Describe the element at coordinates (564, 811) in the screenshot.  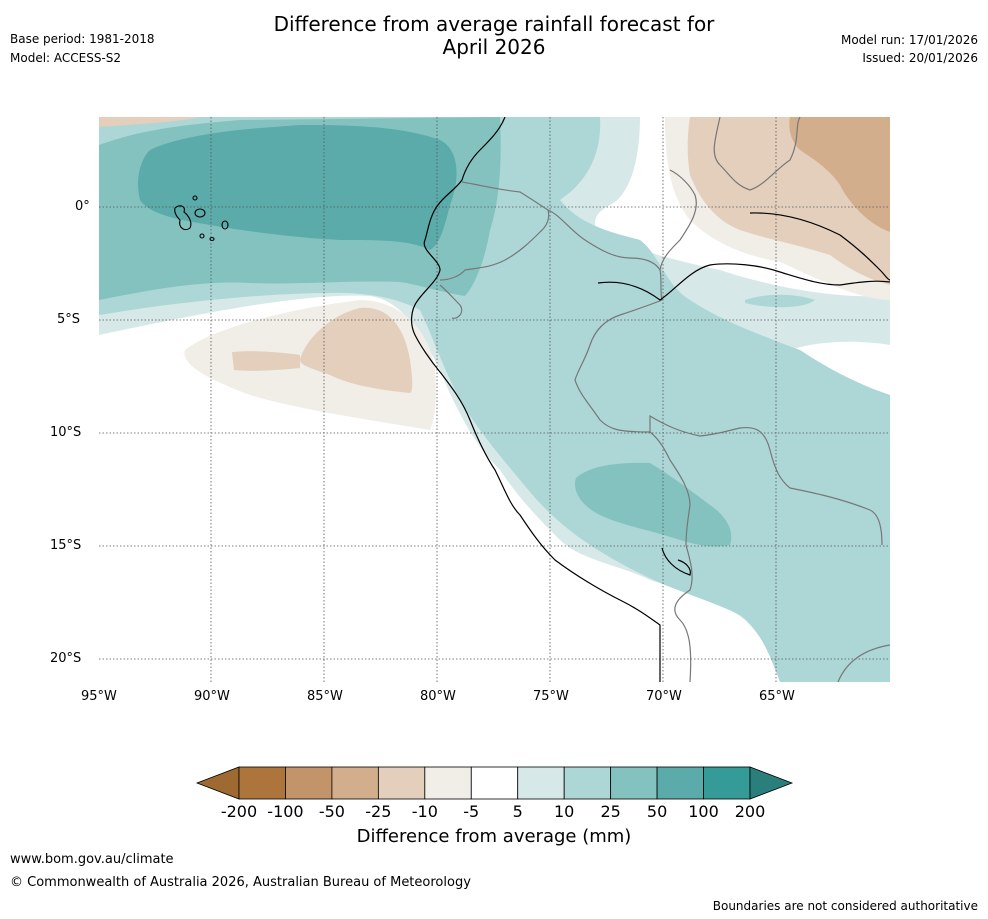
I see `colorbar-tick-label: 10` at that location.